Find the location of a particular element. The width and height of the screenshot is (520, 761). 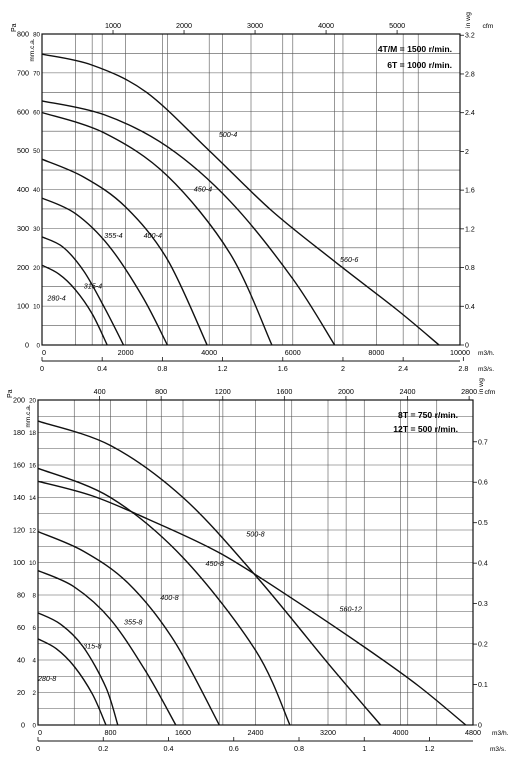

curve-label: 280-4 is located at coordinates (55, 297).